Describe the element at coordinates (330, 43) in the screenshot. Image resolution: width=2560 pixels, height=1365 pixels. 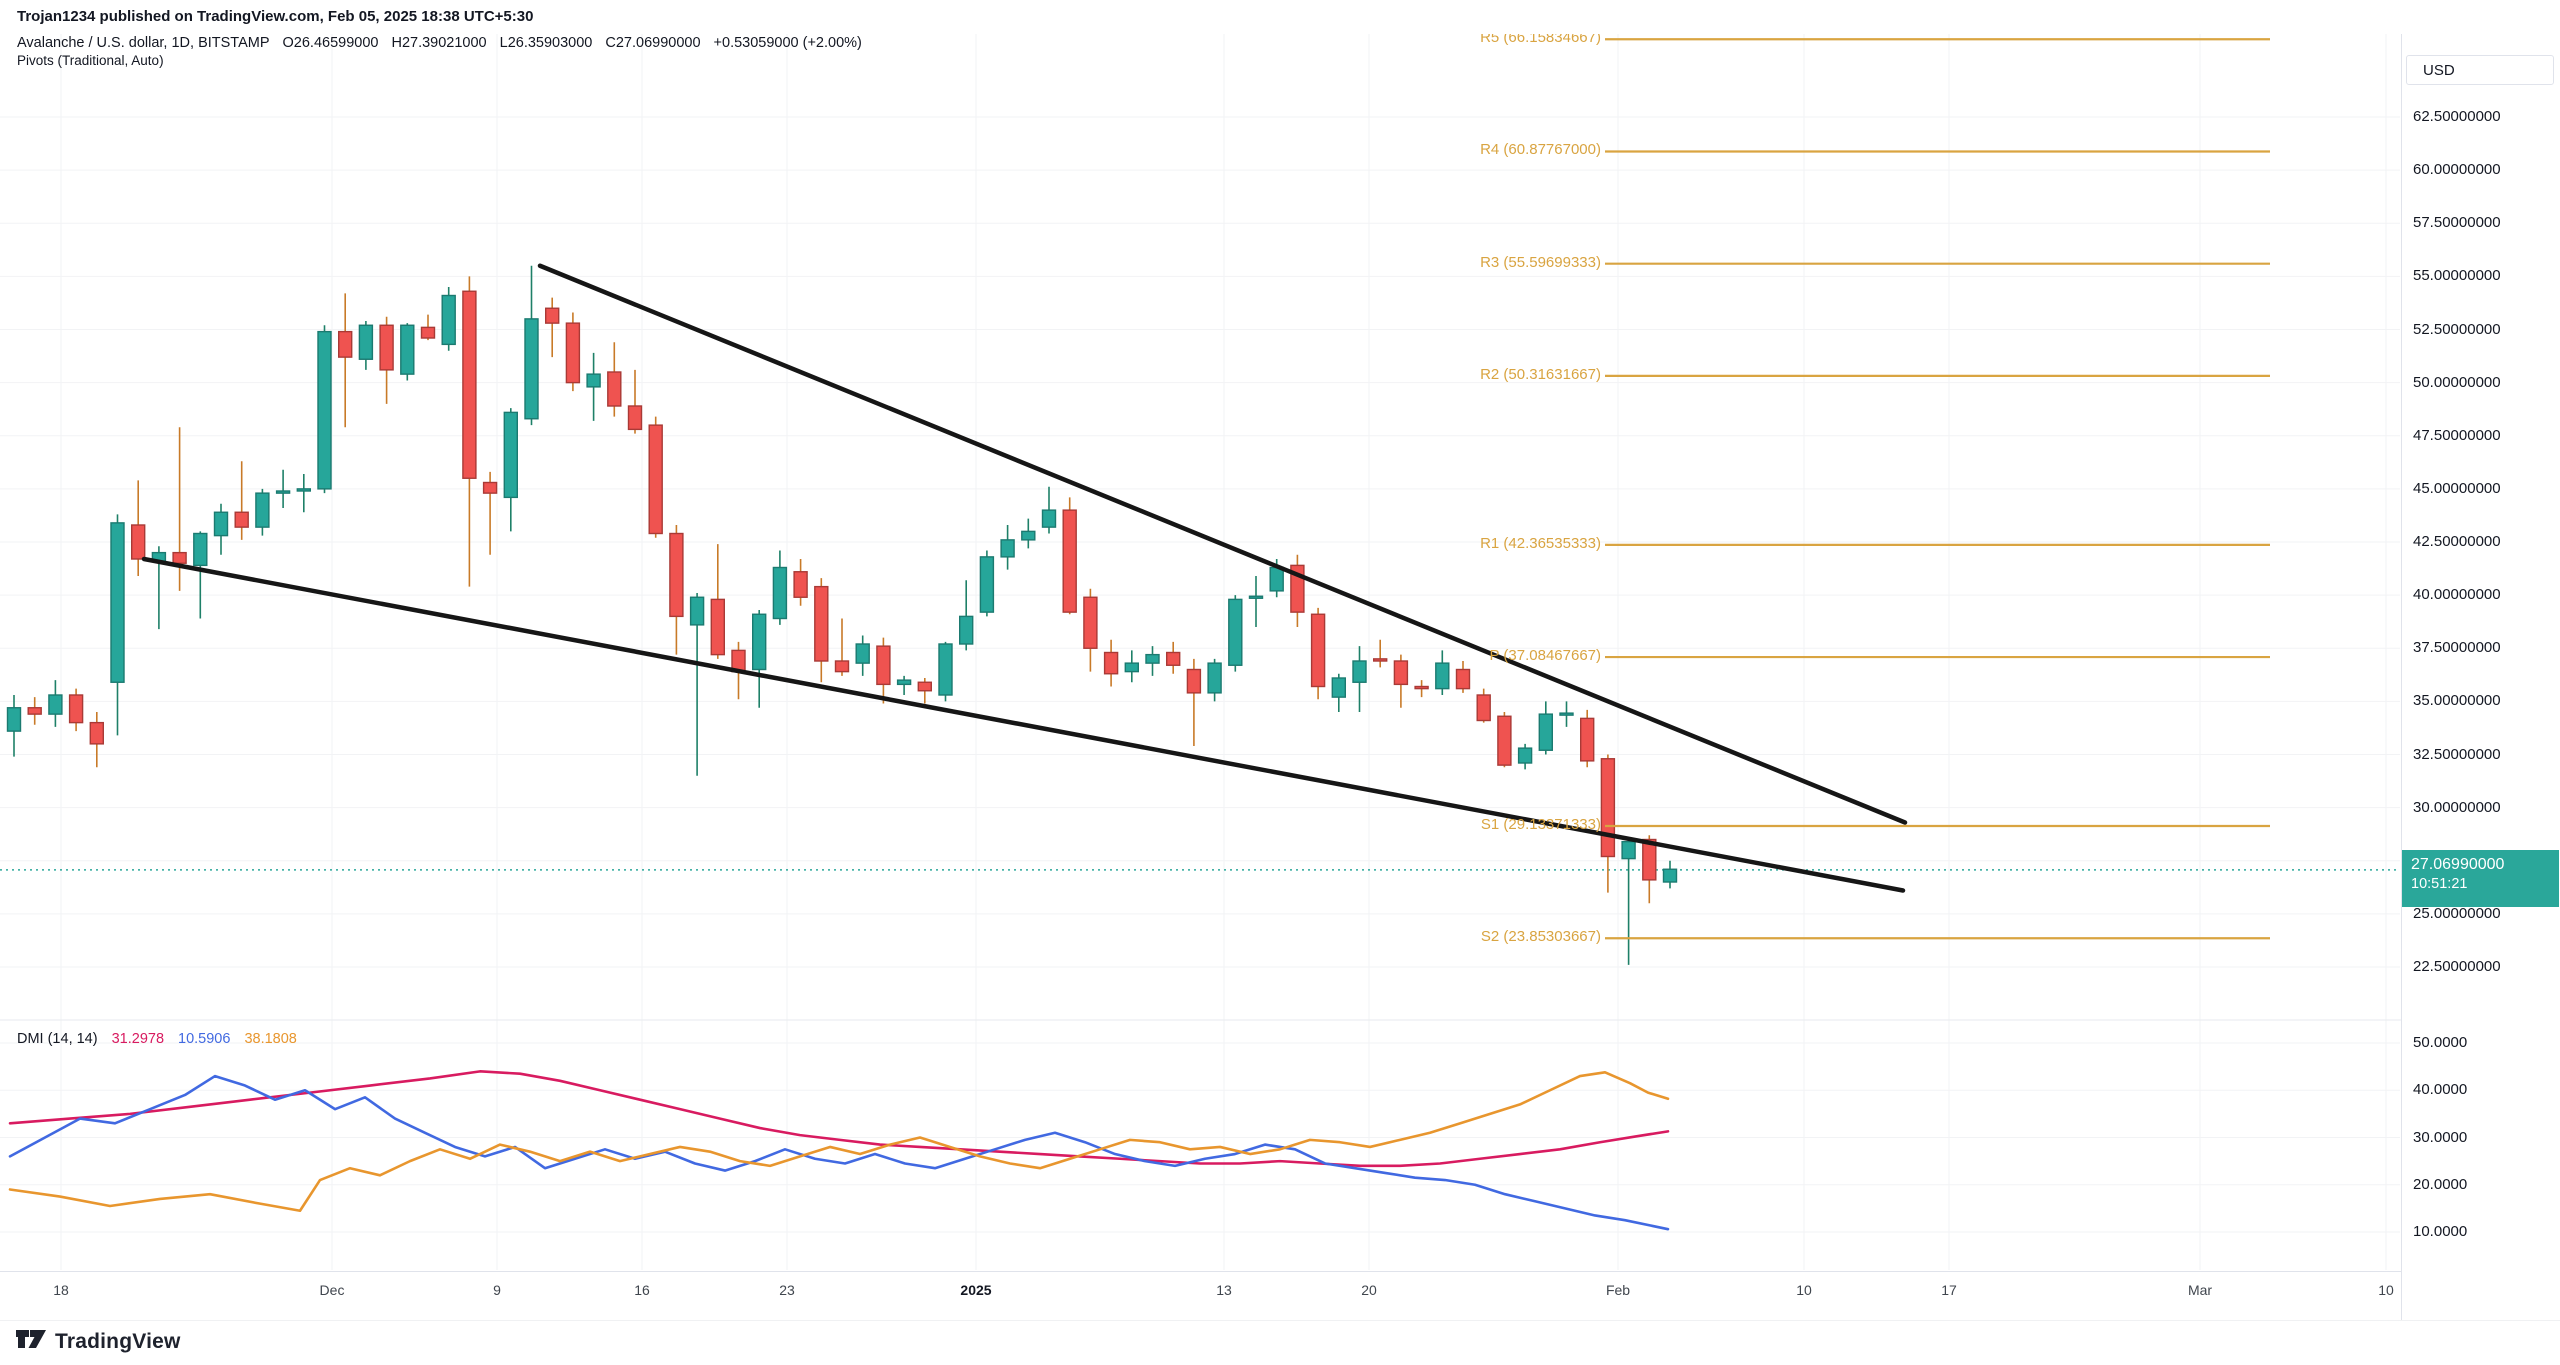
I see `ohlc-open: O26.46599000` at that location.